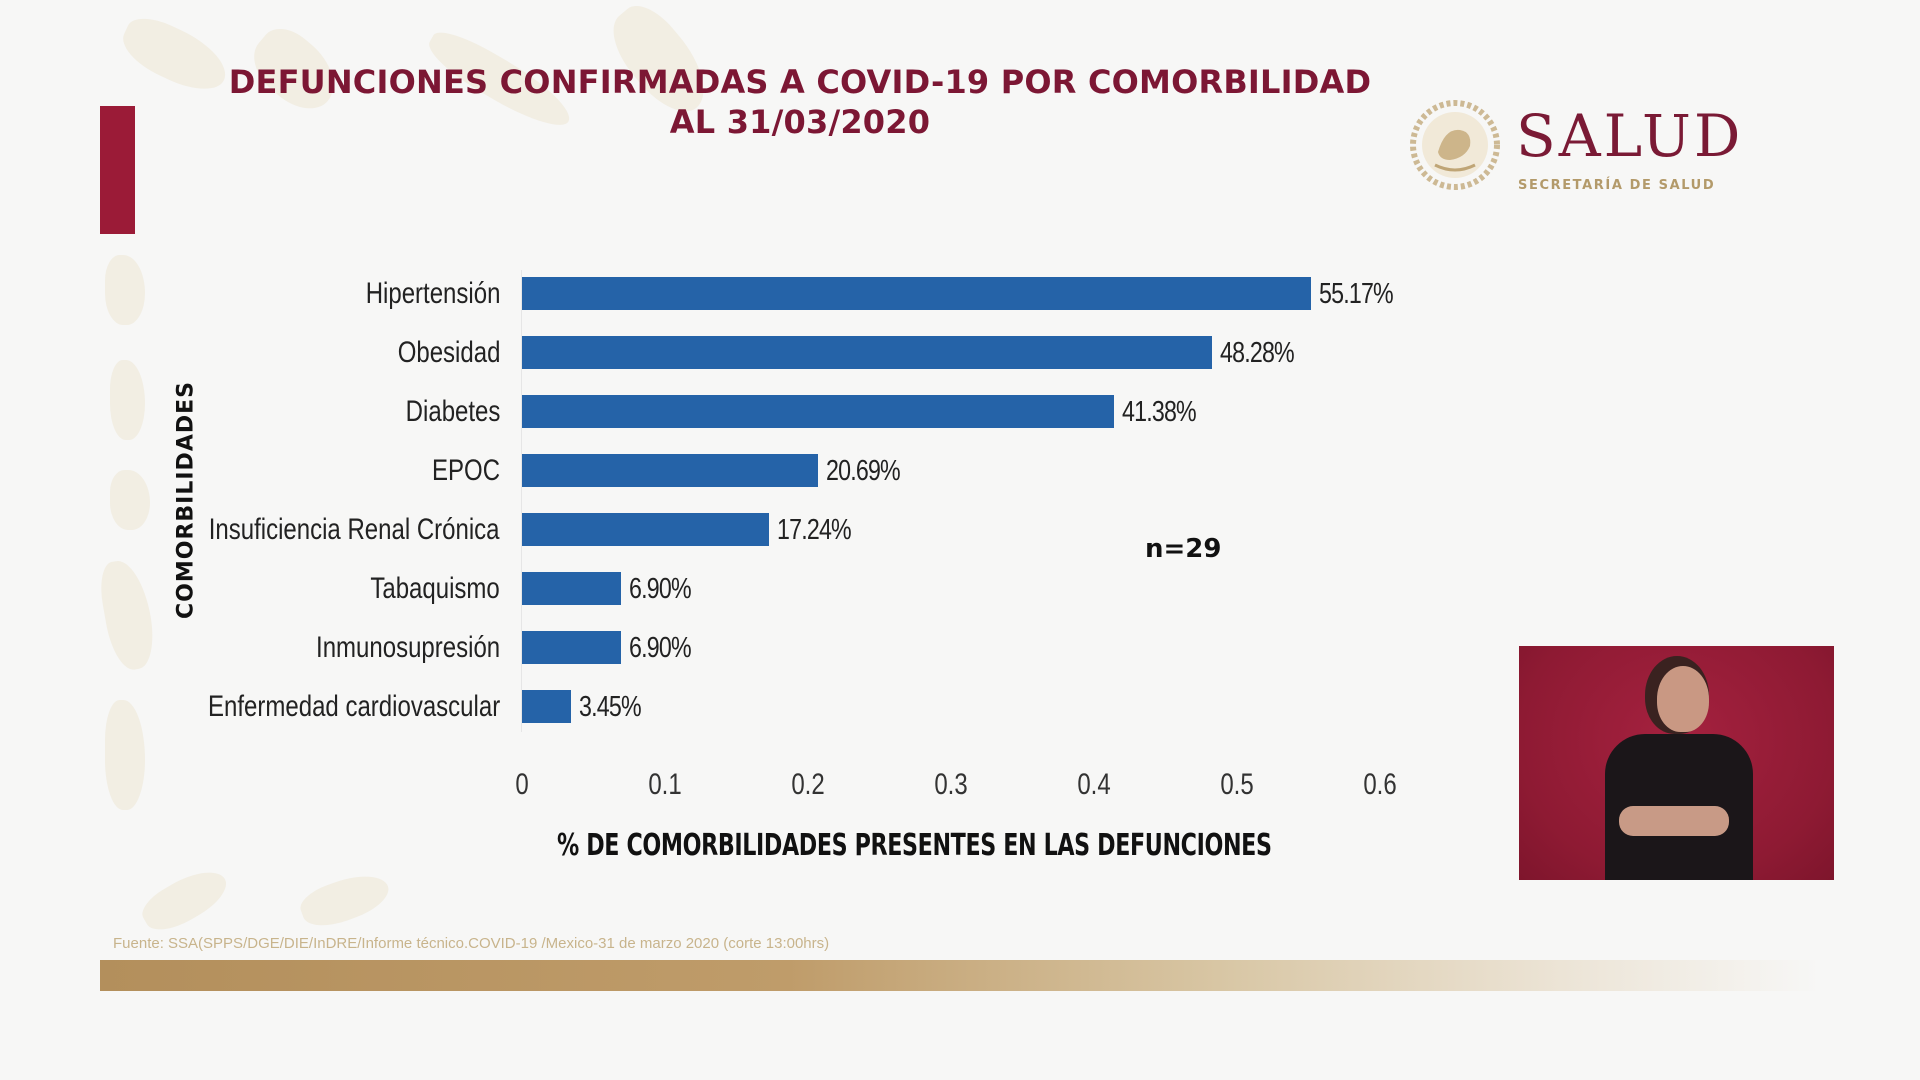 The image size is (1920, 1080). Describe the element at coordinates (1676, 763) in the screenshot. I see `sign-language-interpreter-video` at that location.